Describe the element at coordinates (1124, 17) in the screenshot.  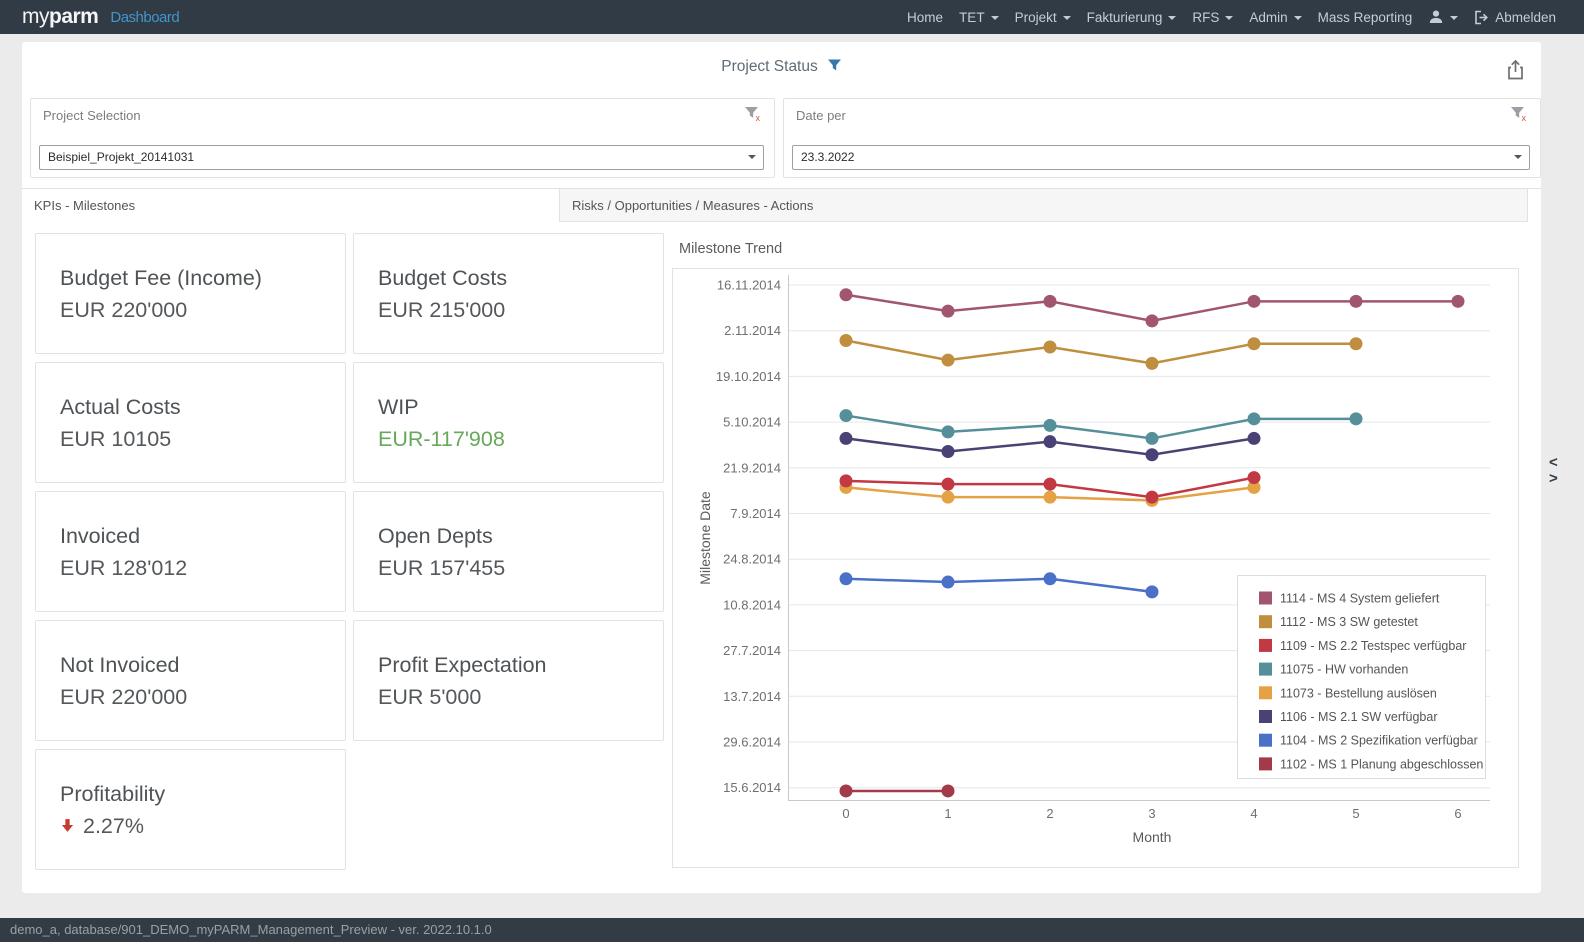
I see `nav-item-label: Fakturierung` at that location.